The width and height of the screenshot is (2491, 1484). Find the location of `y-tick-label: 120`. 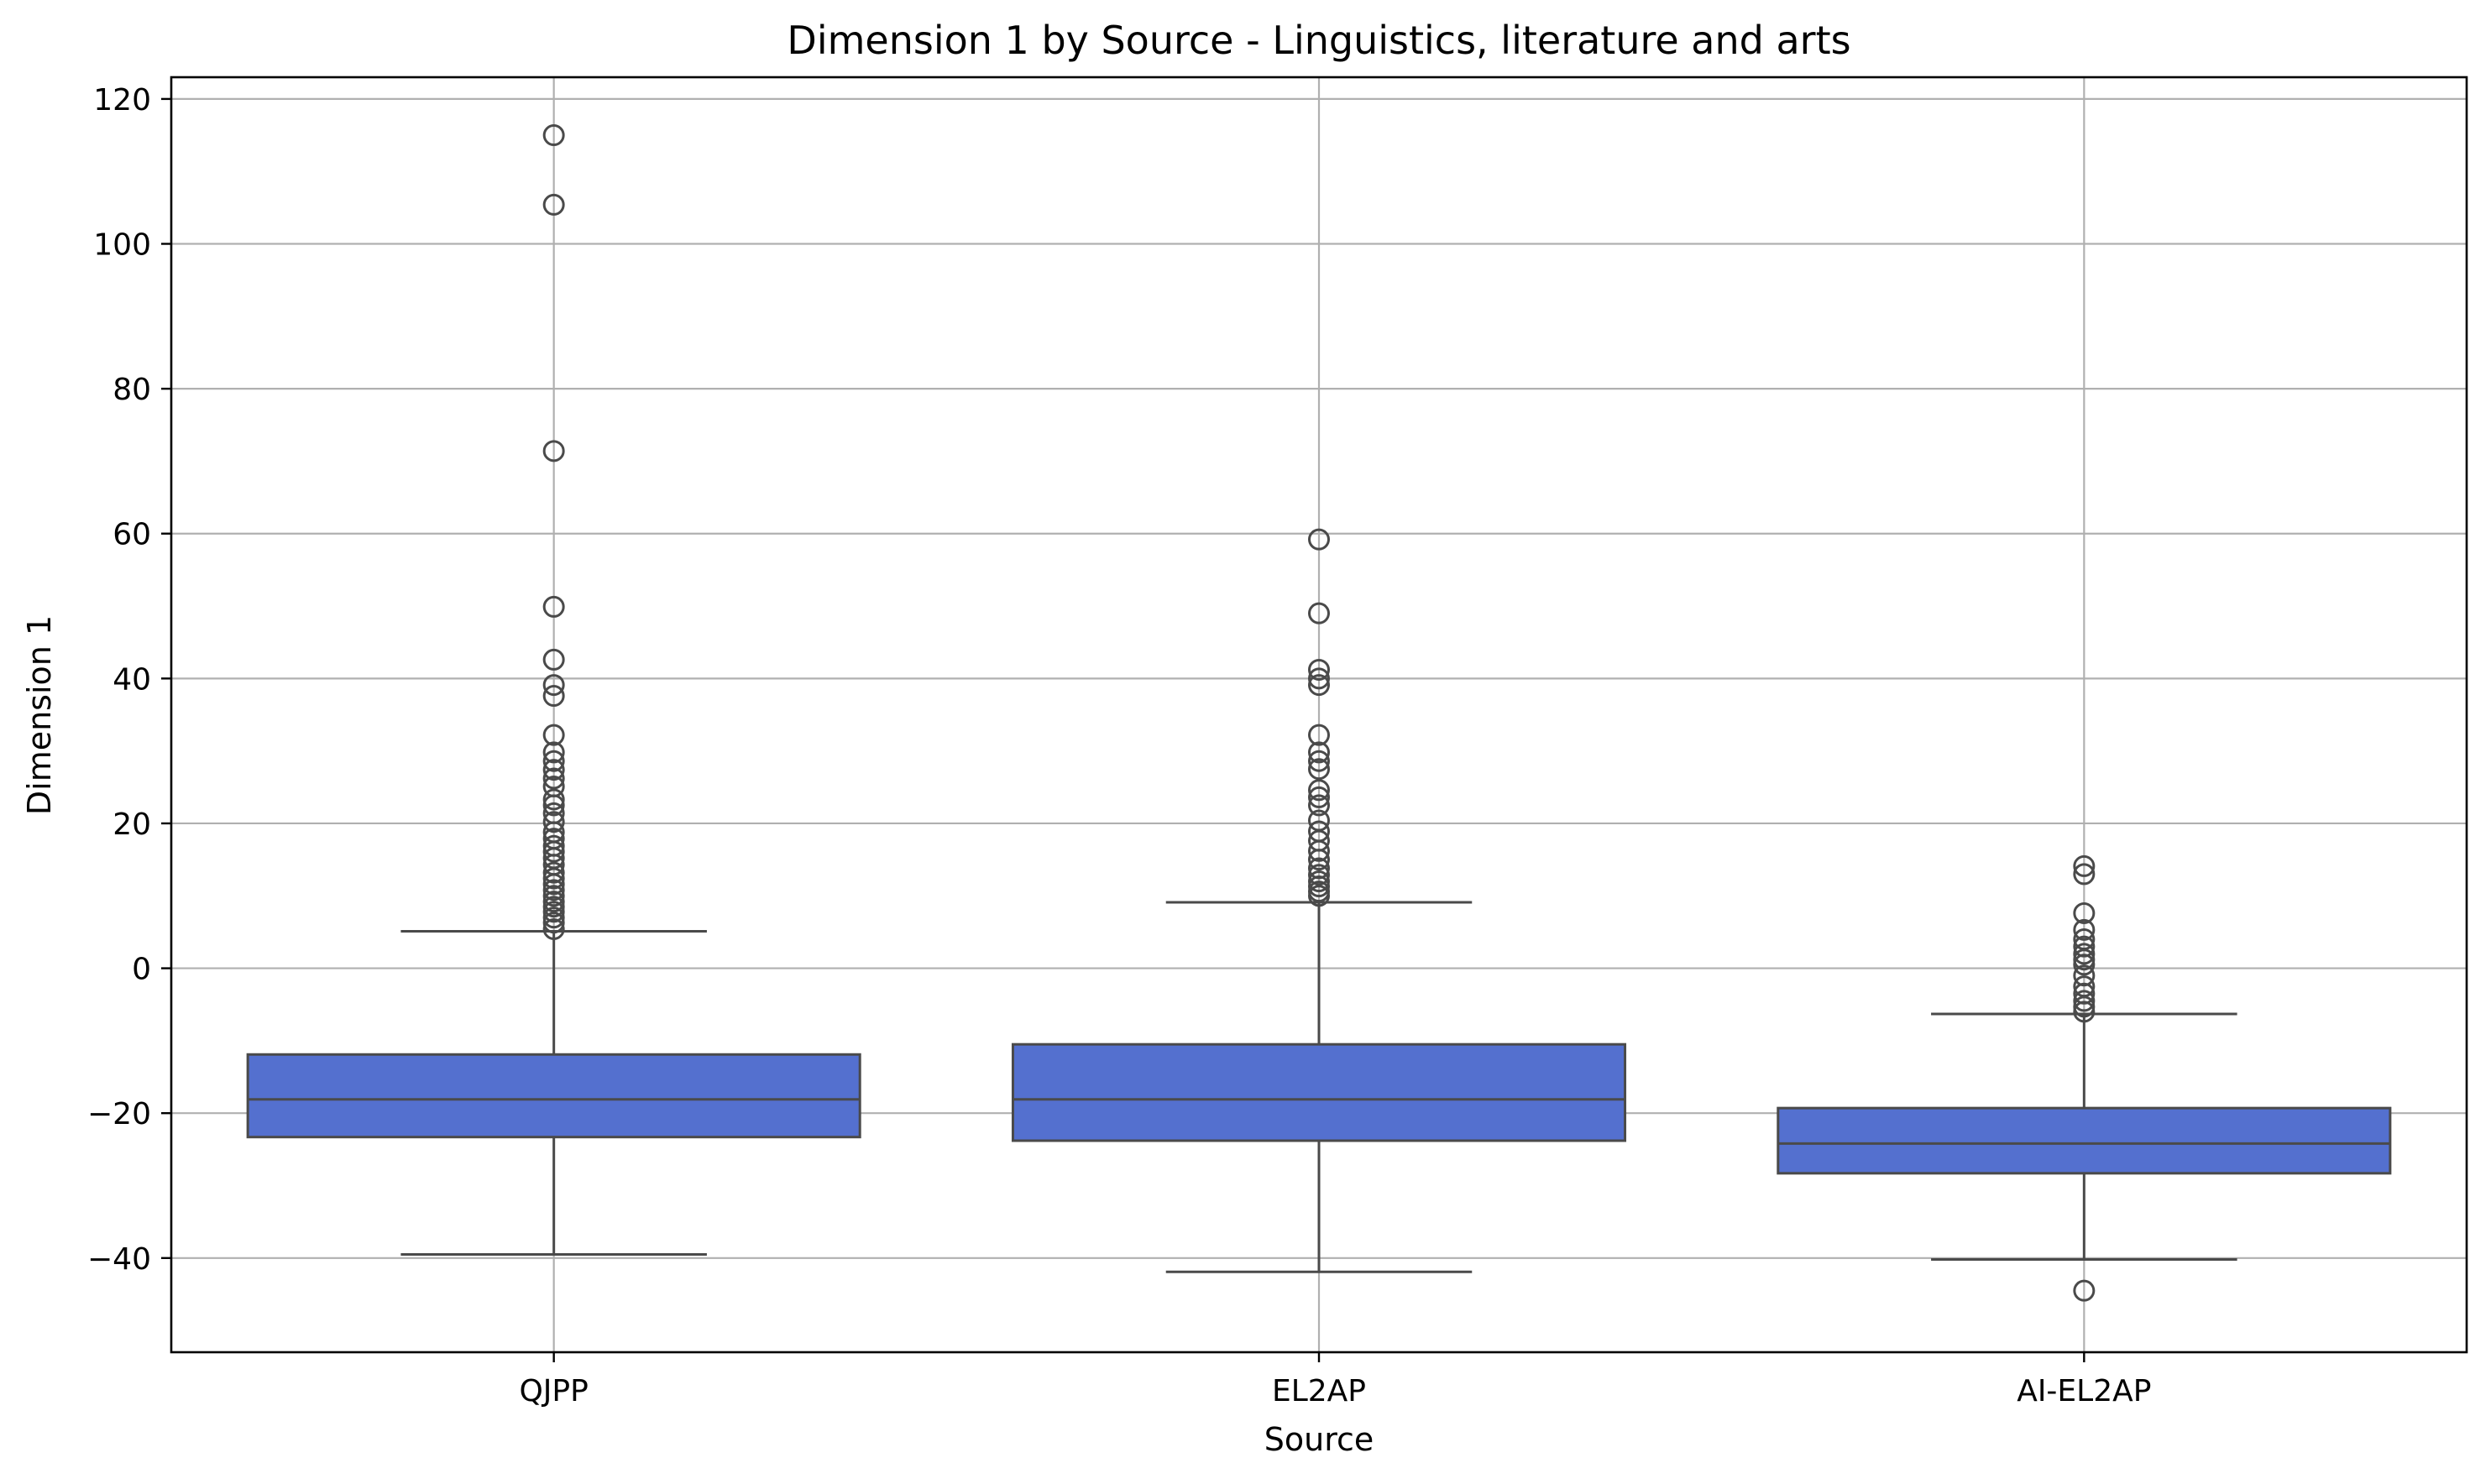

y-tick-label: 120 is located at coordinates (122, 100).